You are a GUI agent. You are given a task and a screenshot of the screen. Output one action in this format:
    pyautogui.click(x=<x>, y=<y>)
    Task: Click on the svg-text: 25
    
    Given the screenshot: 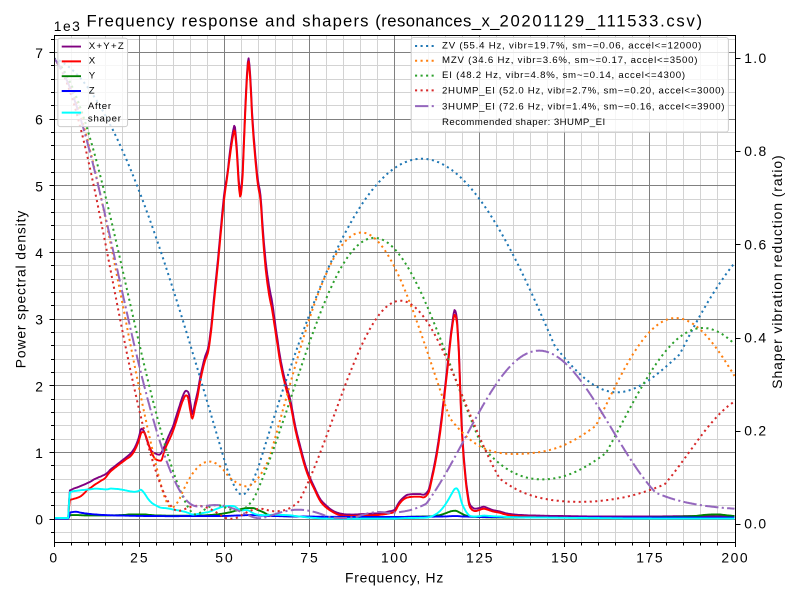 What is the action you would take?
    pyautogui.click(x=139, y=557)
    